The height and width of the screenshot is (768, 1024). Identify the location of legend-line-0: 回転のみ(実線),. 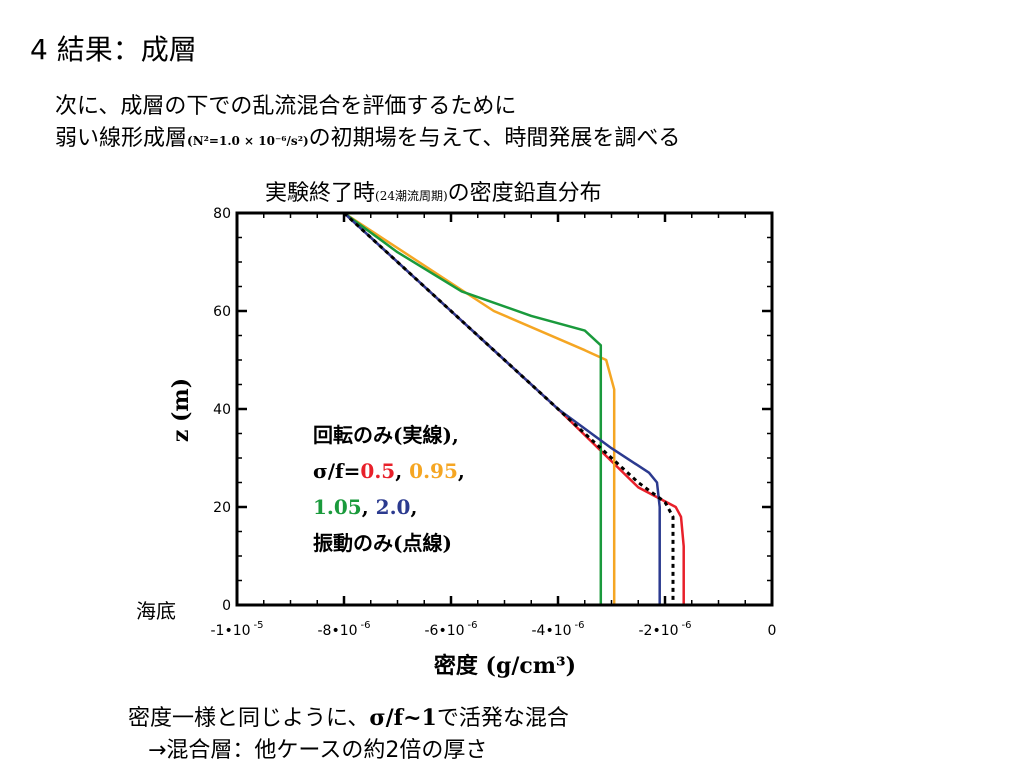
(386, 435).